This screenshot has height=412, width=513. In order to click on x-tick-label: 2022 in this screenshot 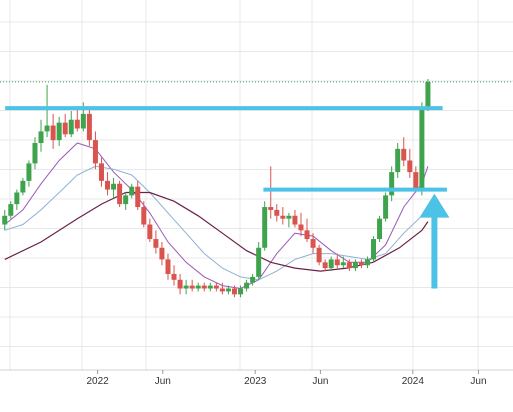, I will do `click(97, 381)`.